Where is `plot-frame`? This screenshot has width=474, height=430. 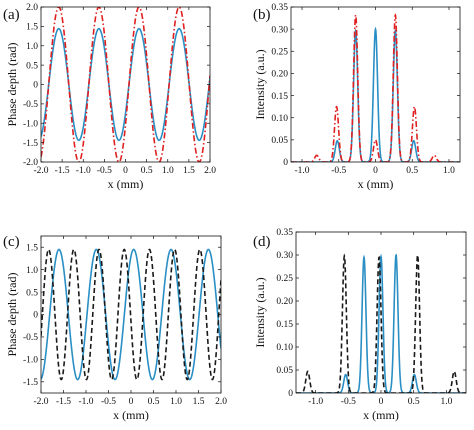 plot-frame is located at coordinates (125, 84).